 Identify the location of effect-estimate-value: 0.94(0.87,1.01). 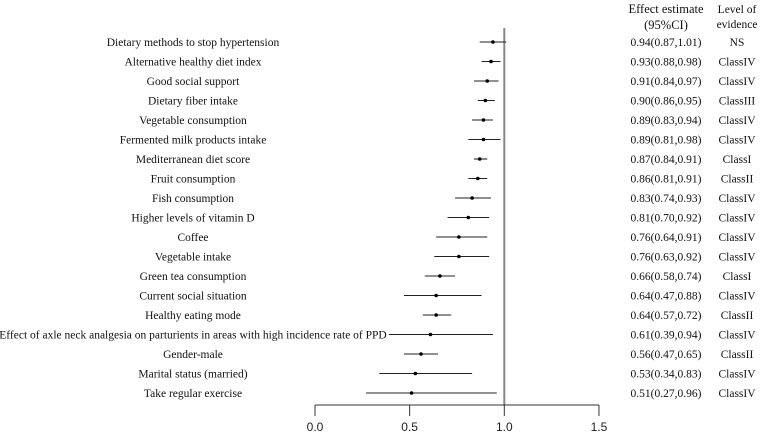
(666, 43).